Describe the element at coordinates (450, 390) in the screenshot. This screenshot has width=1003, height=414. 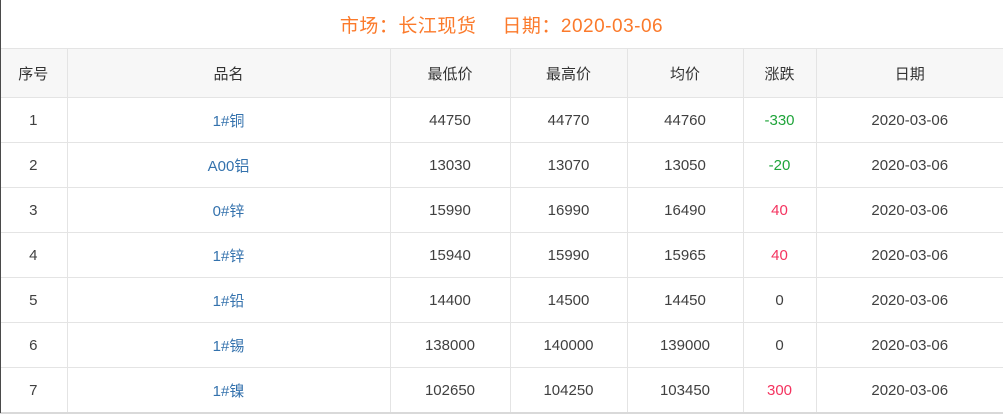
I see `low-price-cell: 102650` at that location.